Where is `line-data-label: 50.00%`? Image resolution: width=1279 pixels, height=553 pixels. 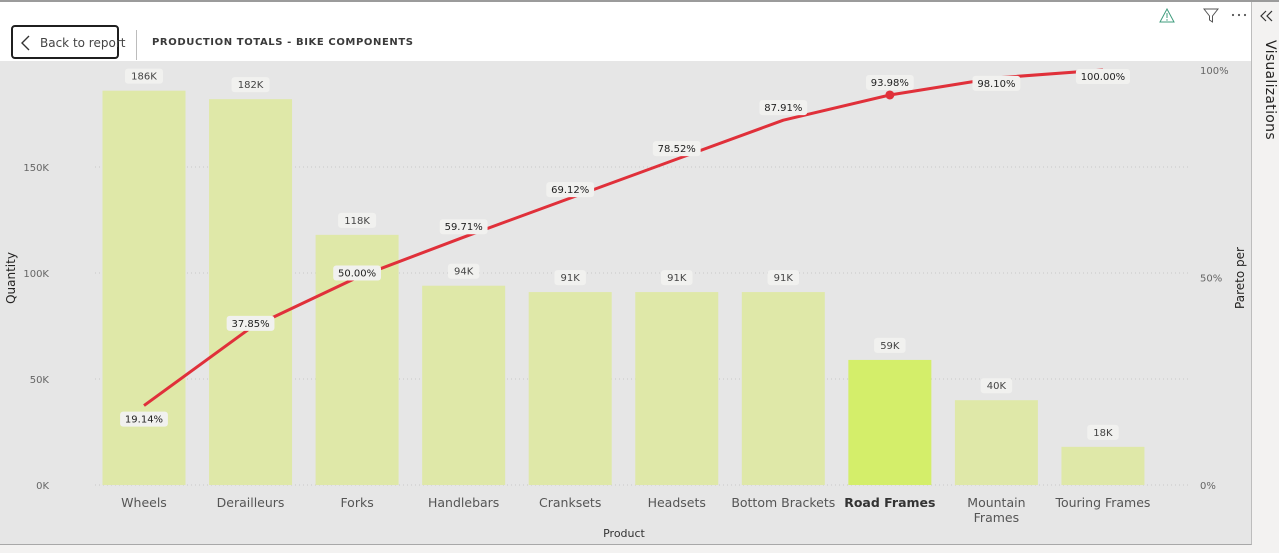
line-data-label: 50.00% is located at coordinates (357, 274).